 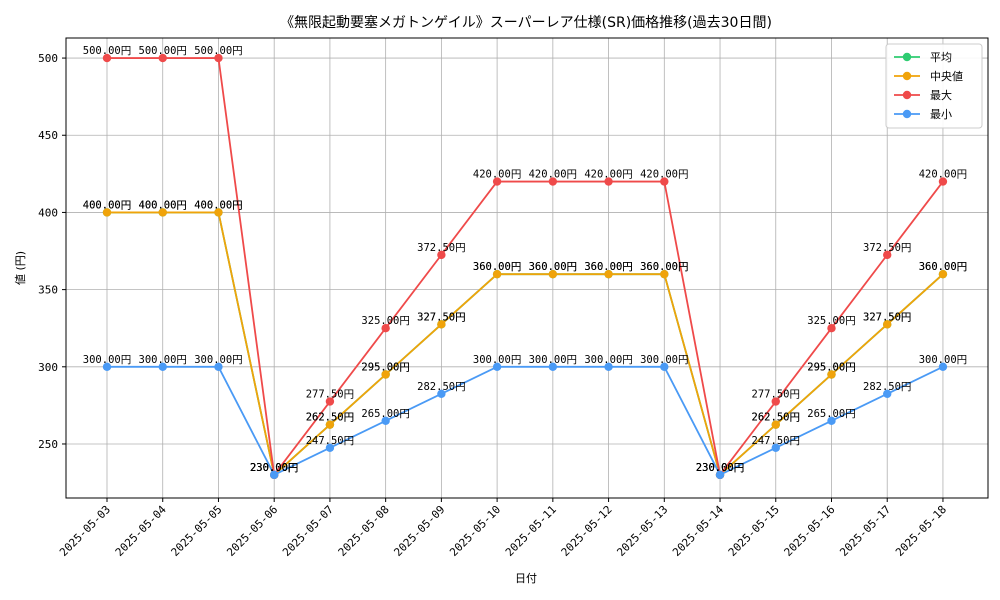 What do you see at coordinates (907, 76) in the screenshot?
I see `legend-marker` at bounding box center [907, 76].